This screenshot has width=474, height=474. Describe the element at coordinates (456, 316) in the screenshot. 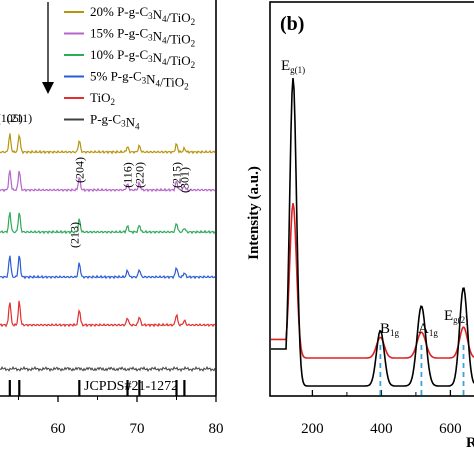

I see `raman-peak-label: Eg(2)` at that location.